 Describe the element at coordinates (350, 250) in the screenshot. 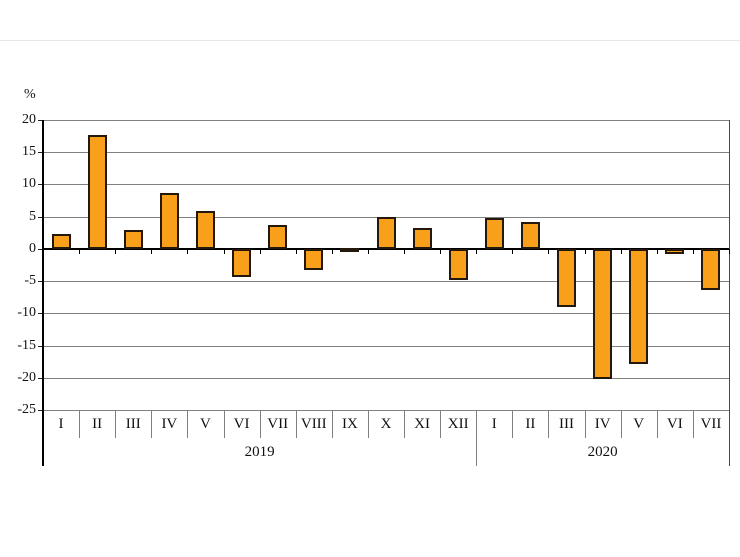

I see `bar-2019-IX` at that location.